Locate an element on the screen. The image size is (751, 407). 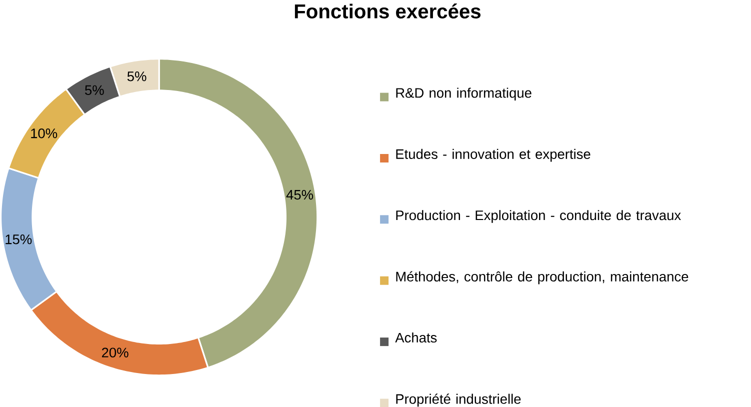
legend-label: Etudes - innovation et expertise is located at coordinates (493, 155).